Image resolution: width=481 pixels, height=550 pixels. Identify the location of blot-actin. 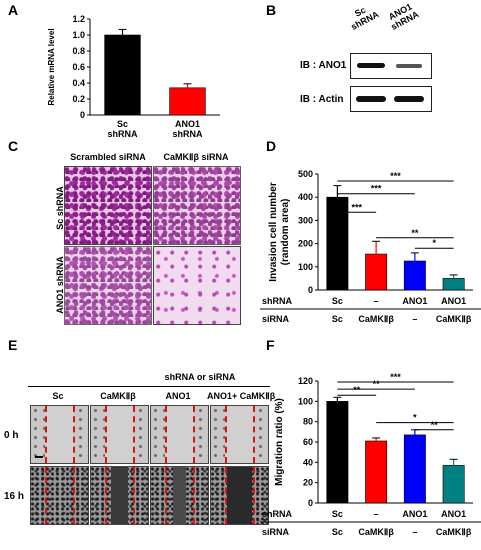
(391, 99).